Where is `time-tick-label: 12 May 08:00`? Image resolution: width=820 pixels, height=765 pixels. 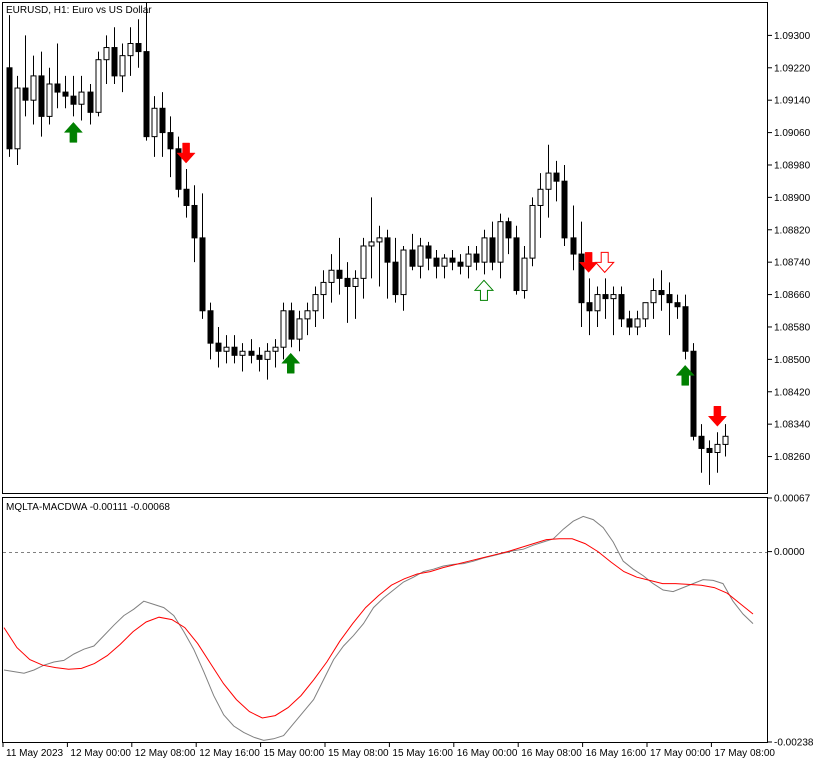
time-tick-label: 12 May 08:00 is located at coordinates (165, 753).